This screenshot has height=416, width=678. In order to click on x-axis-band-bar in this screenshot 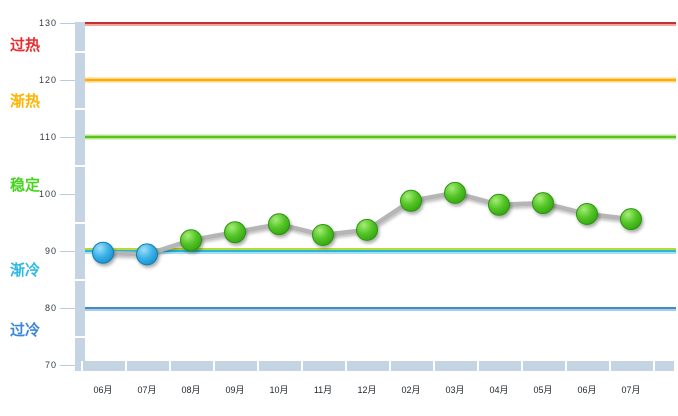, I will do `click(374, 366)`.